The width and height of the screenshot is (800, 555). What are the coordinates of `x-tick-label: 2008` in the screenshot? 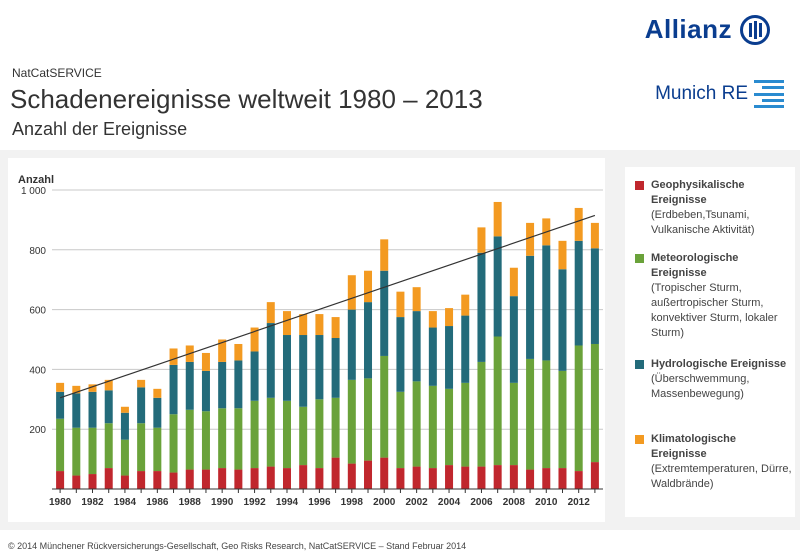 It's located at (514, 502).